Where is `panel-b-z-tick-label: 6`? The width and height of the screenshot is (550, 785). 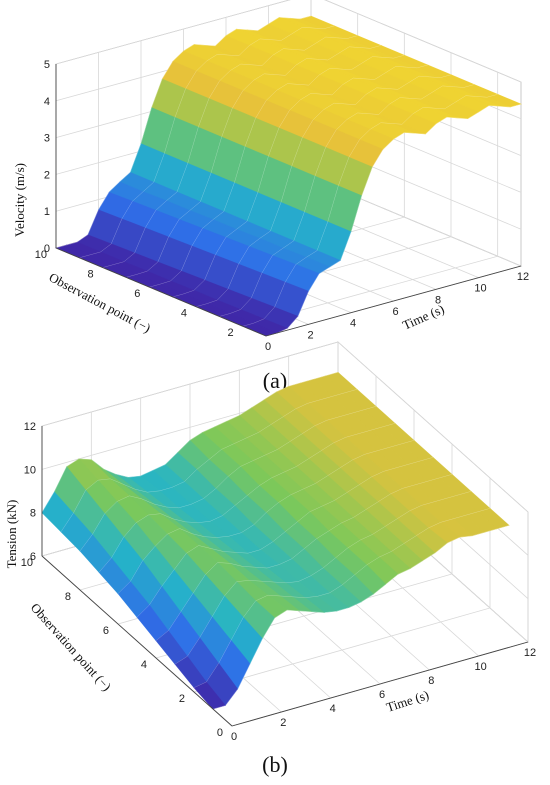 panel-b-z-tick-label: 6 is located at coordinates (33, 557).